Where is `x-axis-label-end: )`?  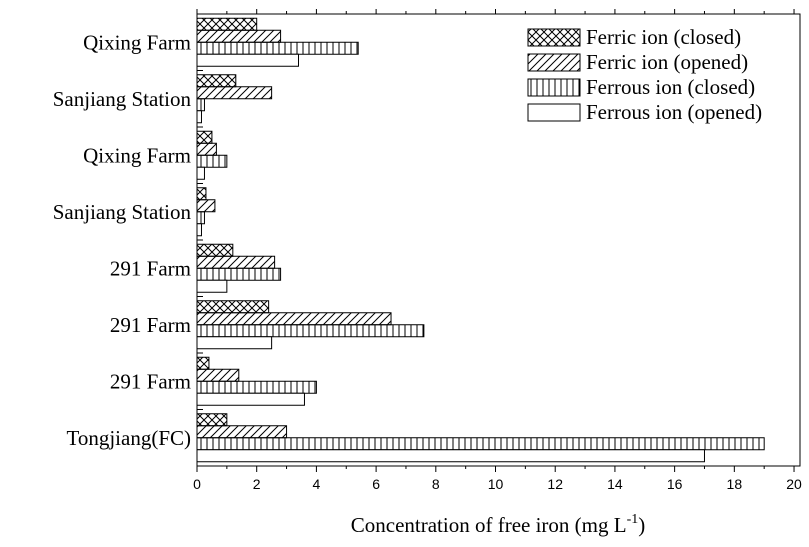 x-axis-label-end: ) is located at coordinates (641, 525).